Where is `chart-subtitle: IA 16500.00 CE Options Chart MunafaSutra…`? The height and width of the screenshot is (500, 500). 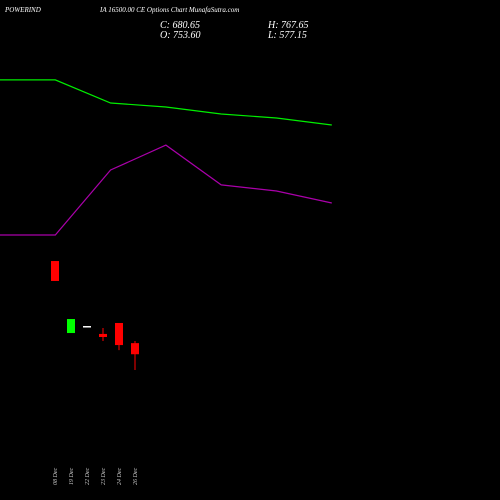 chart-subtitle: IA 16500.00 CE Options Chart MunafaSutra… is located at coordinates (169, 10).